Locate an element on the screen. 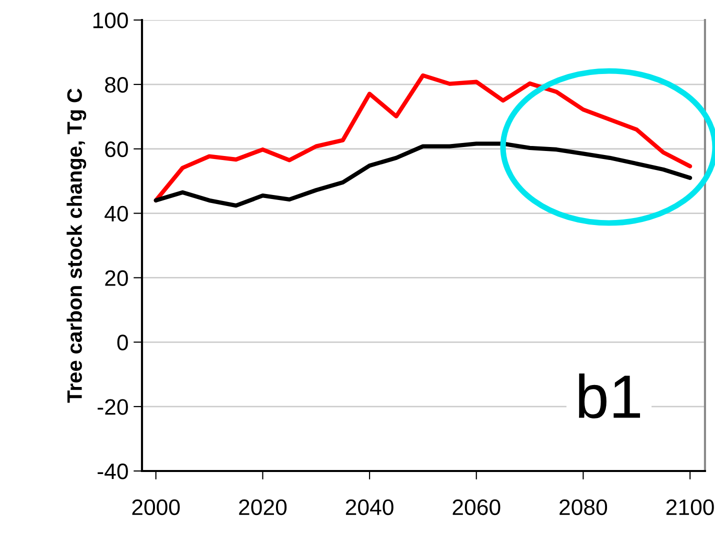  annotation: b1 is located at coordinates (609, 396).